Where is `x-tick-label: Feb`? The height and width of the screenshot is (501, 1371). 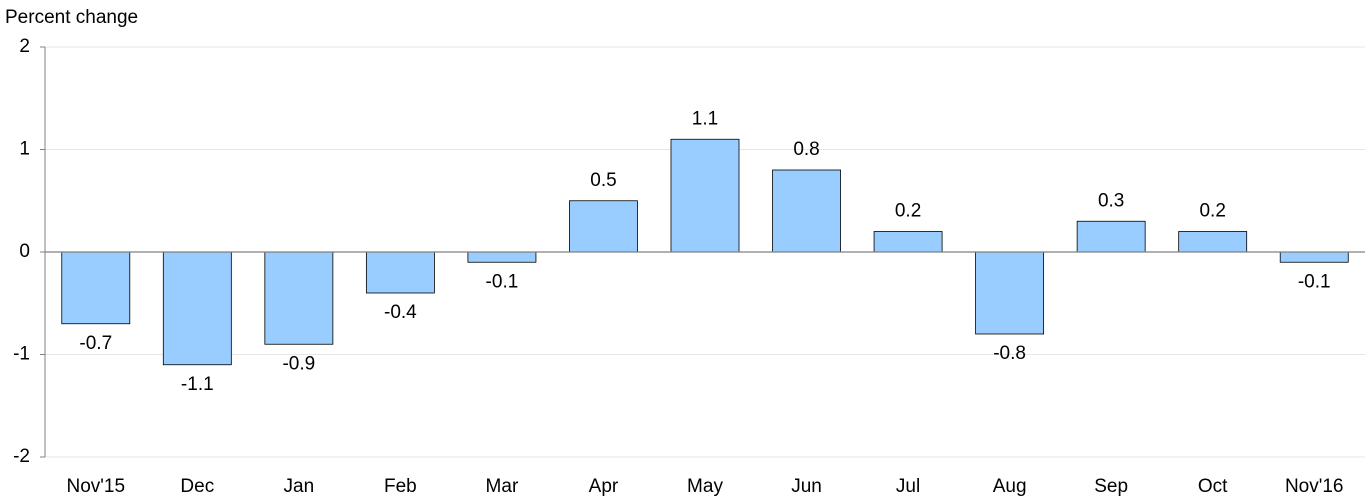
x-tick-label: Feb is located at coordinates (400, 486).